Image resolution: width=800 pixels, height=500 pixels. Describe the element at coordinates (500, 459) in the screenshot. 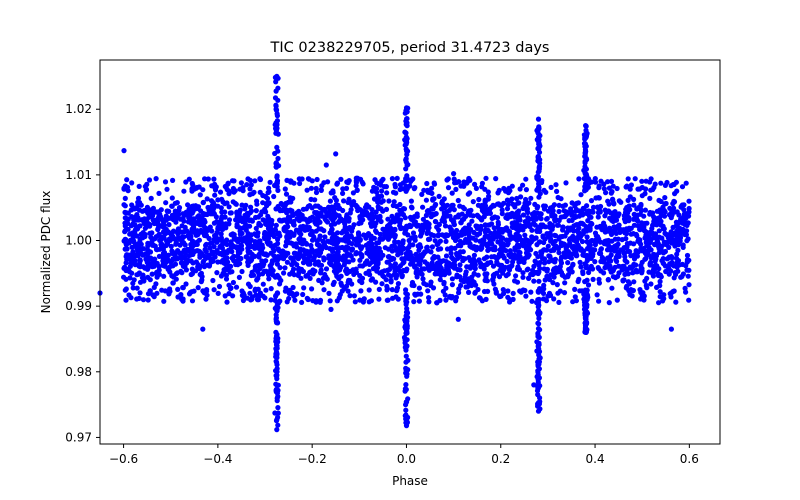

I see `x-tick-label: 0.2` at that location.